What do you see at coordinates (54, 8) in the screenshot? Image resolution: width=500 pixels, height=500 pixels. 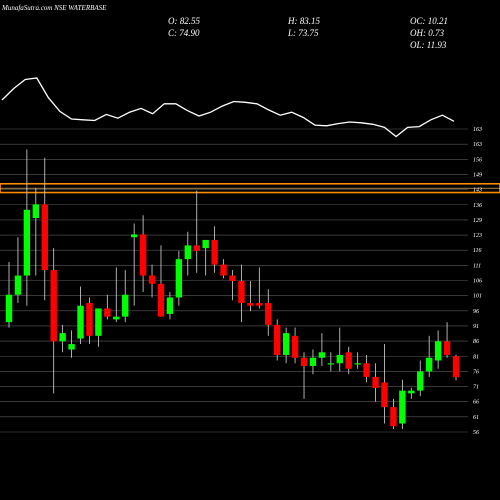 I see `chart-title: MunafaSutra.com NSE WATERBASE` at bounding box center [54, 8].